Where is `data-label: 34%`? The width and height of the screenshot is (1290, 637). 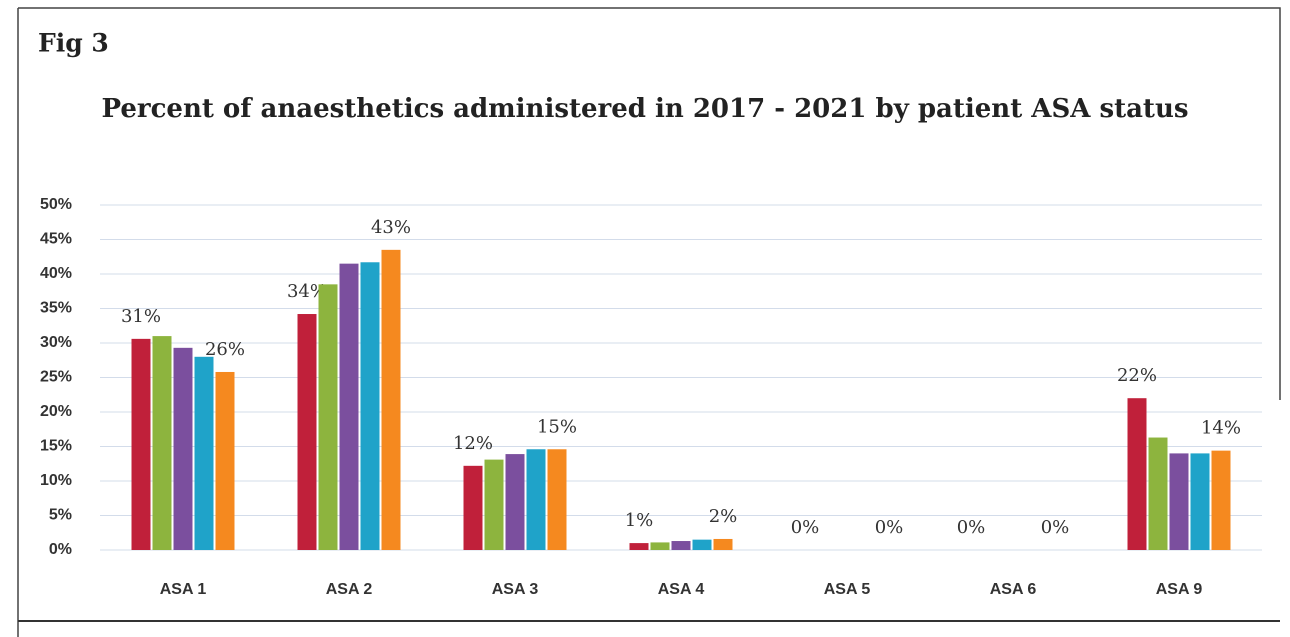
data-label: 34% is located at coordinates (307, 291).